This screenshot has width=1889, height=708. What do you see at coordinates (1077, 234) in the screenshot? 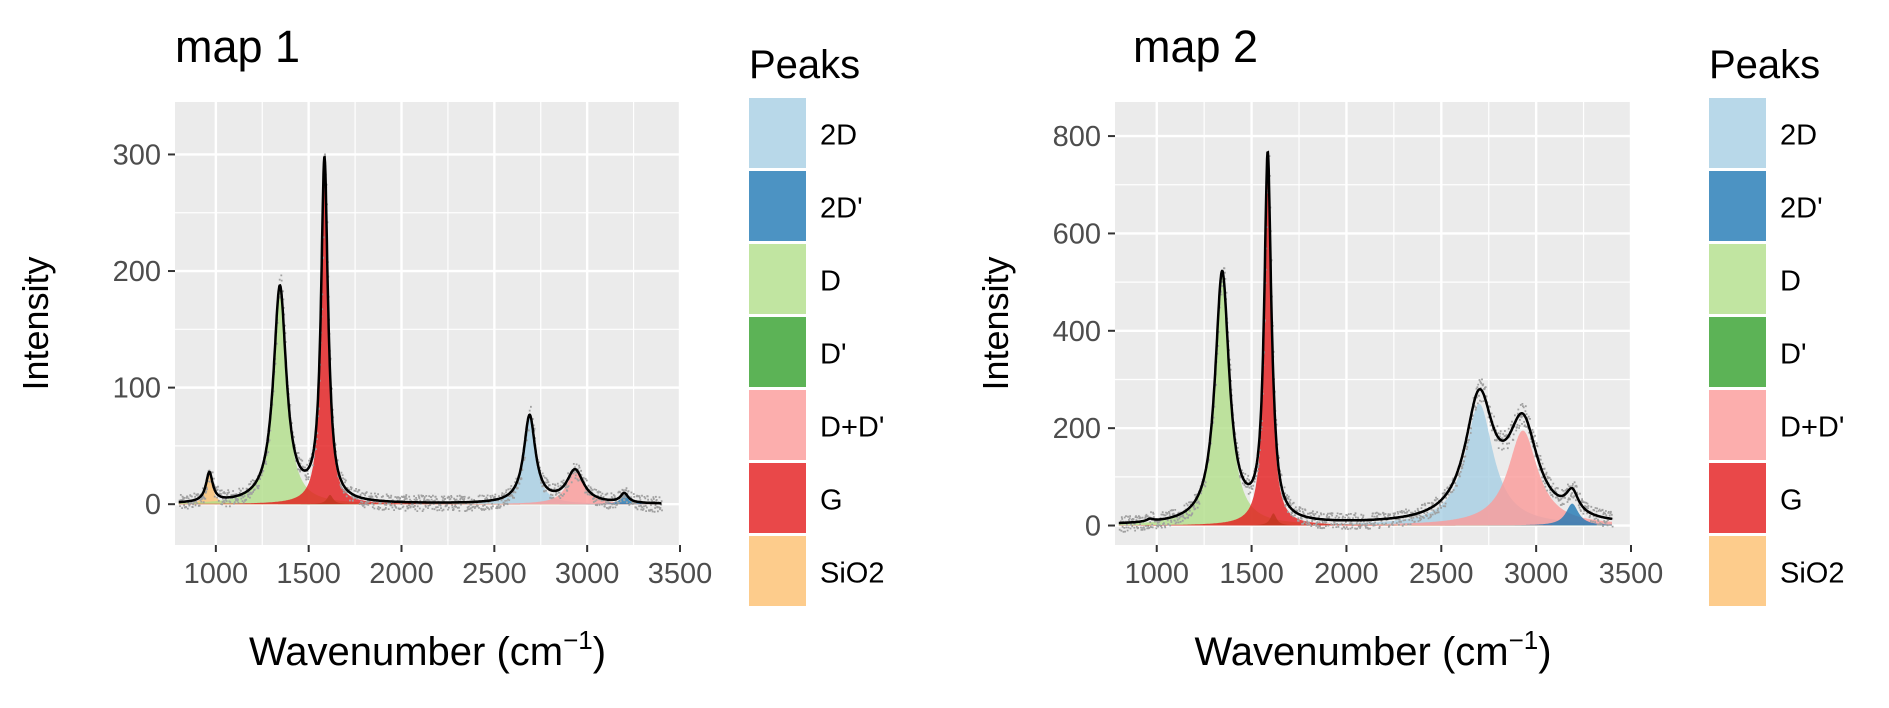
I see `y-tick-label: 600` at bounding box center [1077, 234].